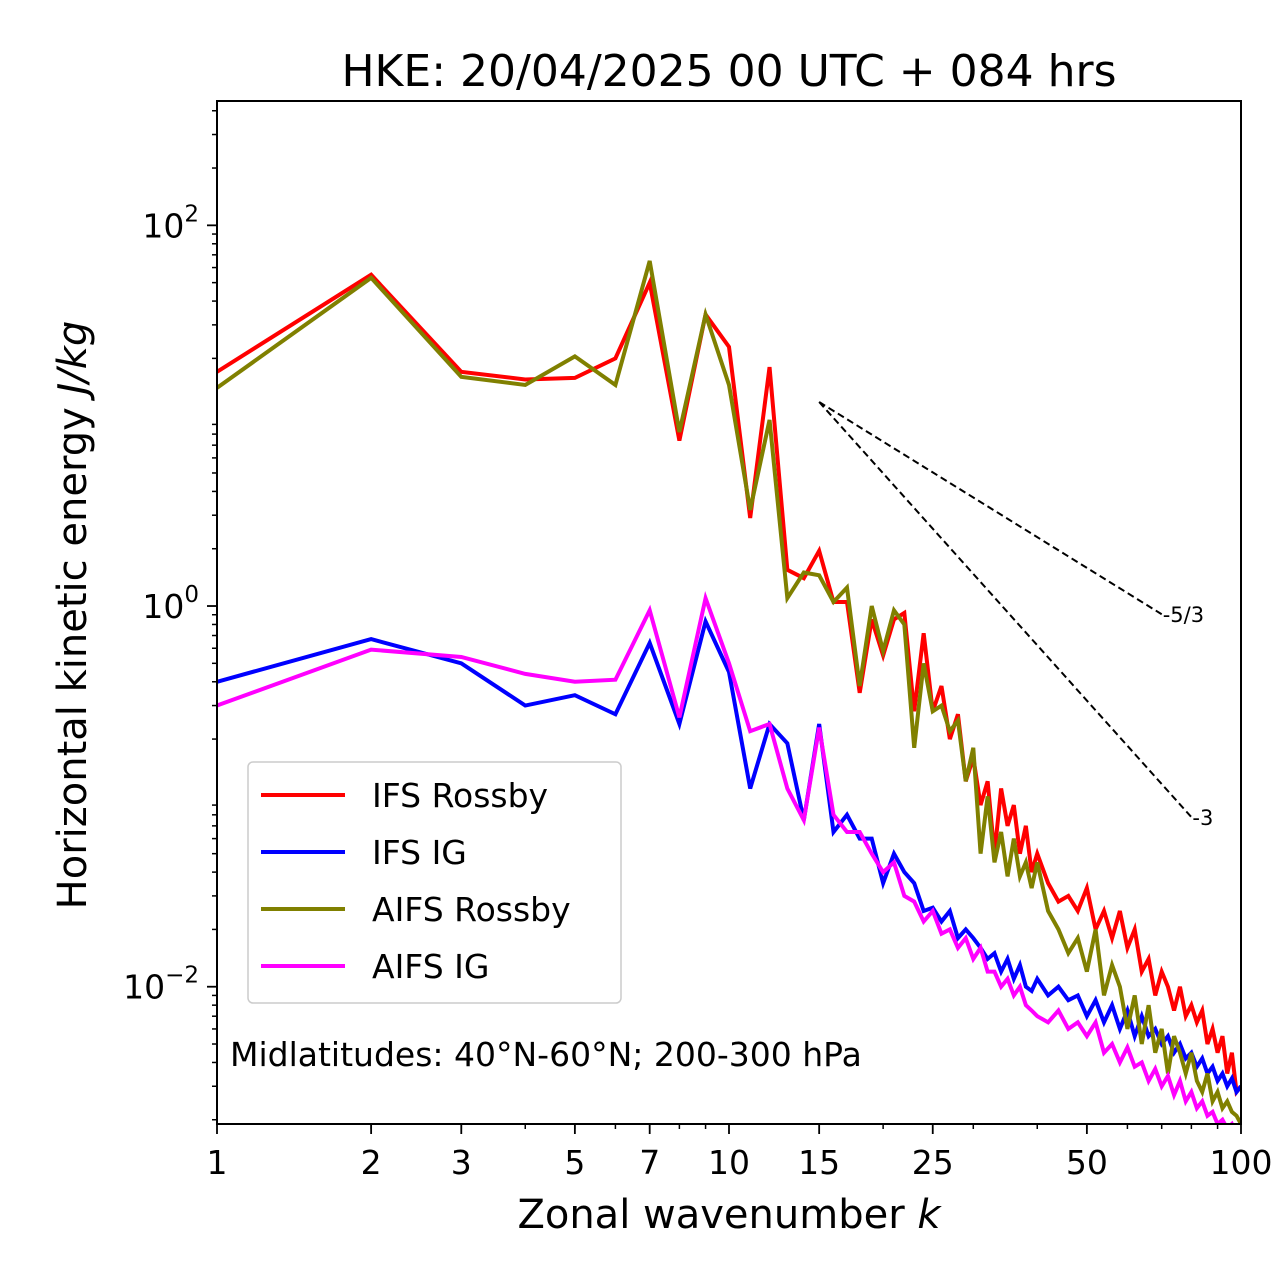  I want to click on y-axis-label: Horizontal kinetic energy J/kg, so click(73, 615).